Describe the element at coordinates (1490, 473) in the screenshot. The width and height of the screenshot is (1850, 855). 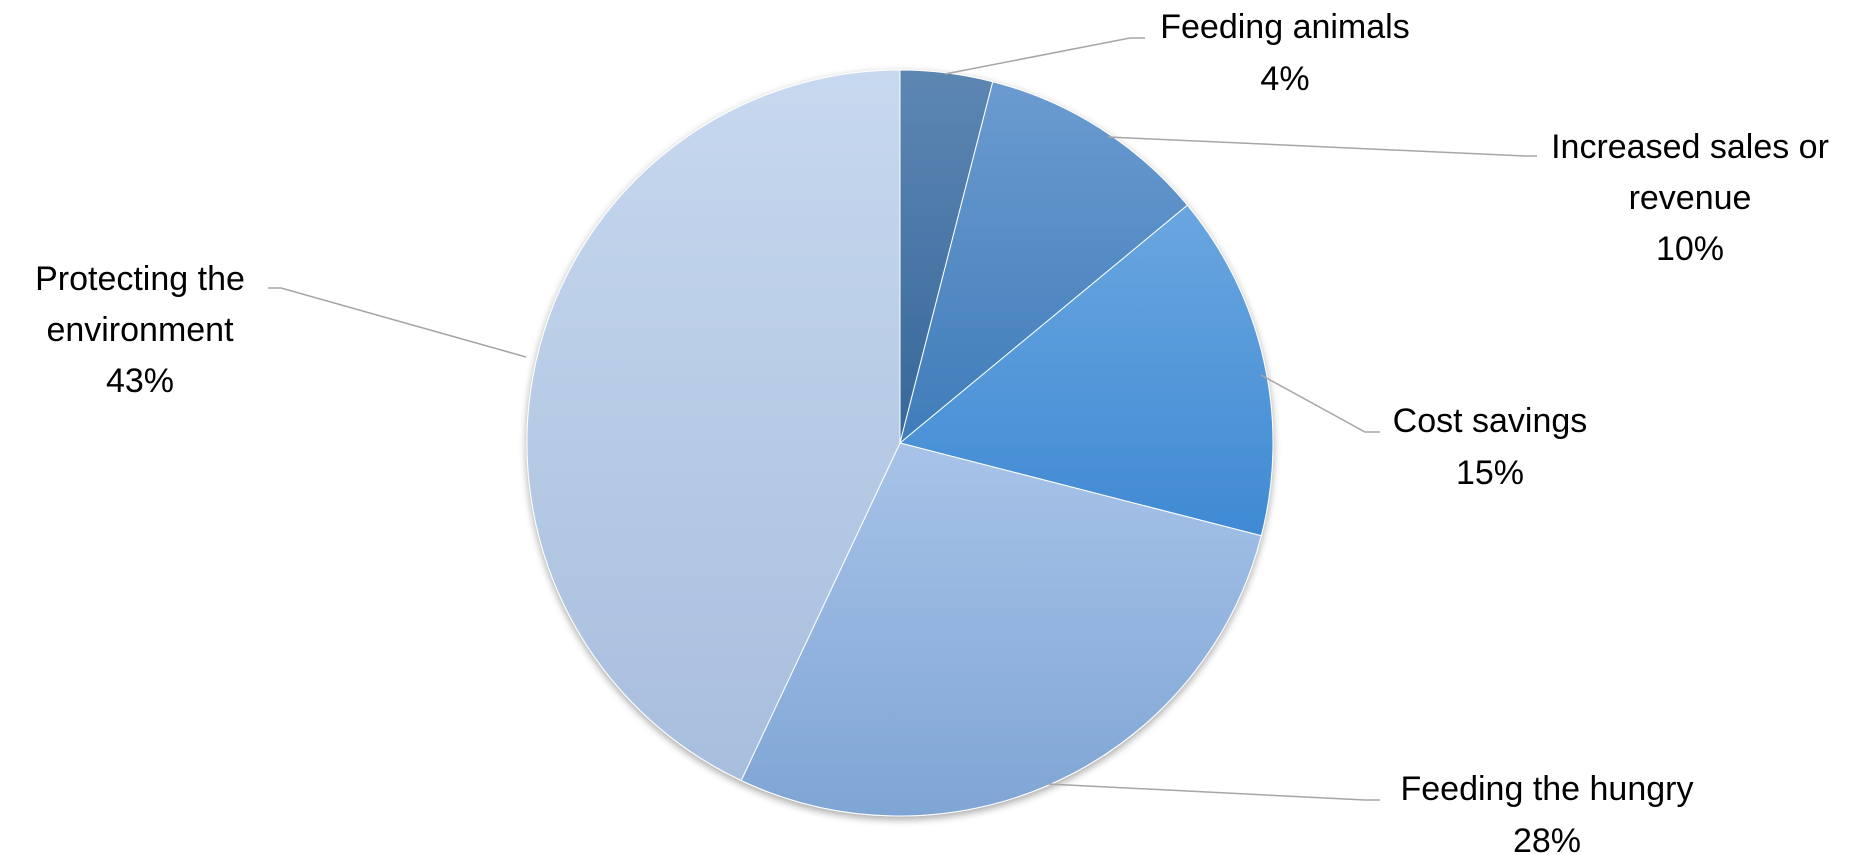
I see `slice-value-label: 15%` at that location.